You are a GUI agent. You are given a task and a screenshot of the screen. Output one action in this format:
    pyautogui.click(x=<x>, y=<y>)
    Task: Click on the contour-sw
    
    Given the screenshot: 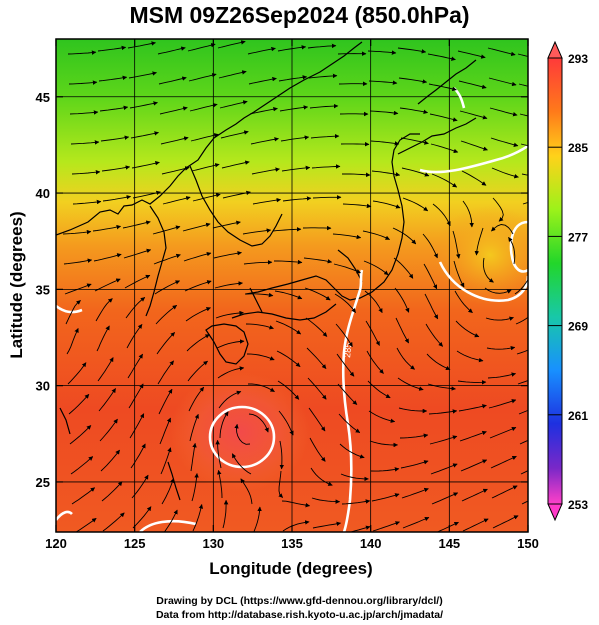 What is the action you would take?
    pyautogui.click(x=64, y=515)
    